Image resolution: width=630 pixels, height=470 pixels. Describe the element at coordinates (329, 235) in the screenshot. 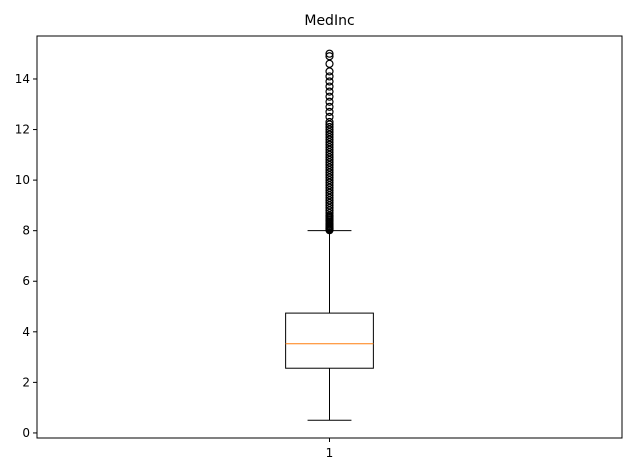

I see `box-group` at that location.